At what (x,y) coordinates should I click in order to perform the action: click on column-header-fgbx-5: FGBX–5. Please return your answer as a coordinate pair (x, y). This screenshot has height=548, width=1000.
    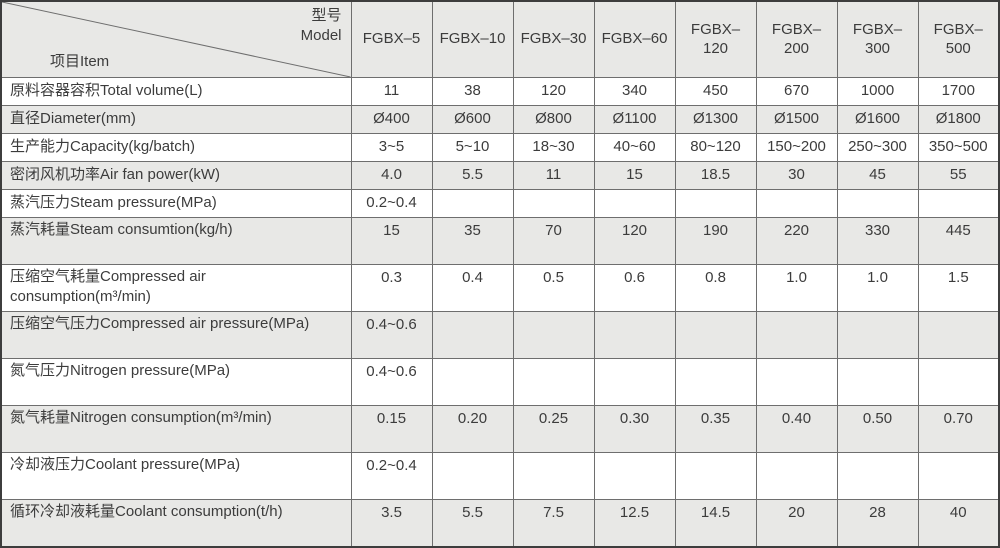
    Looking at the image, I should click on (391, 39).